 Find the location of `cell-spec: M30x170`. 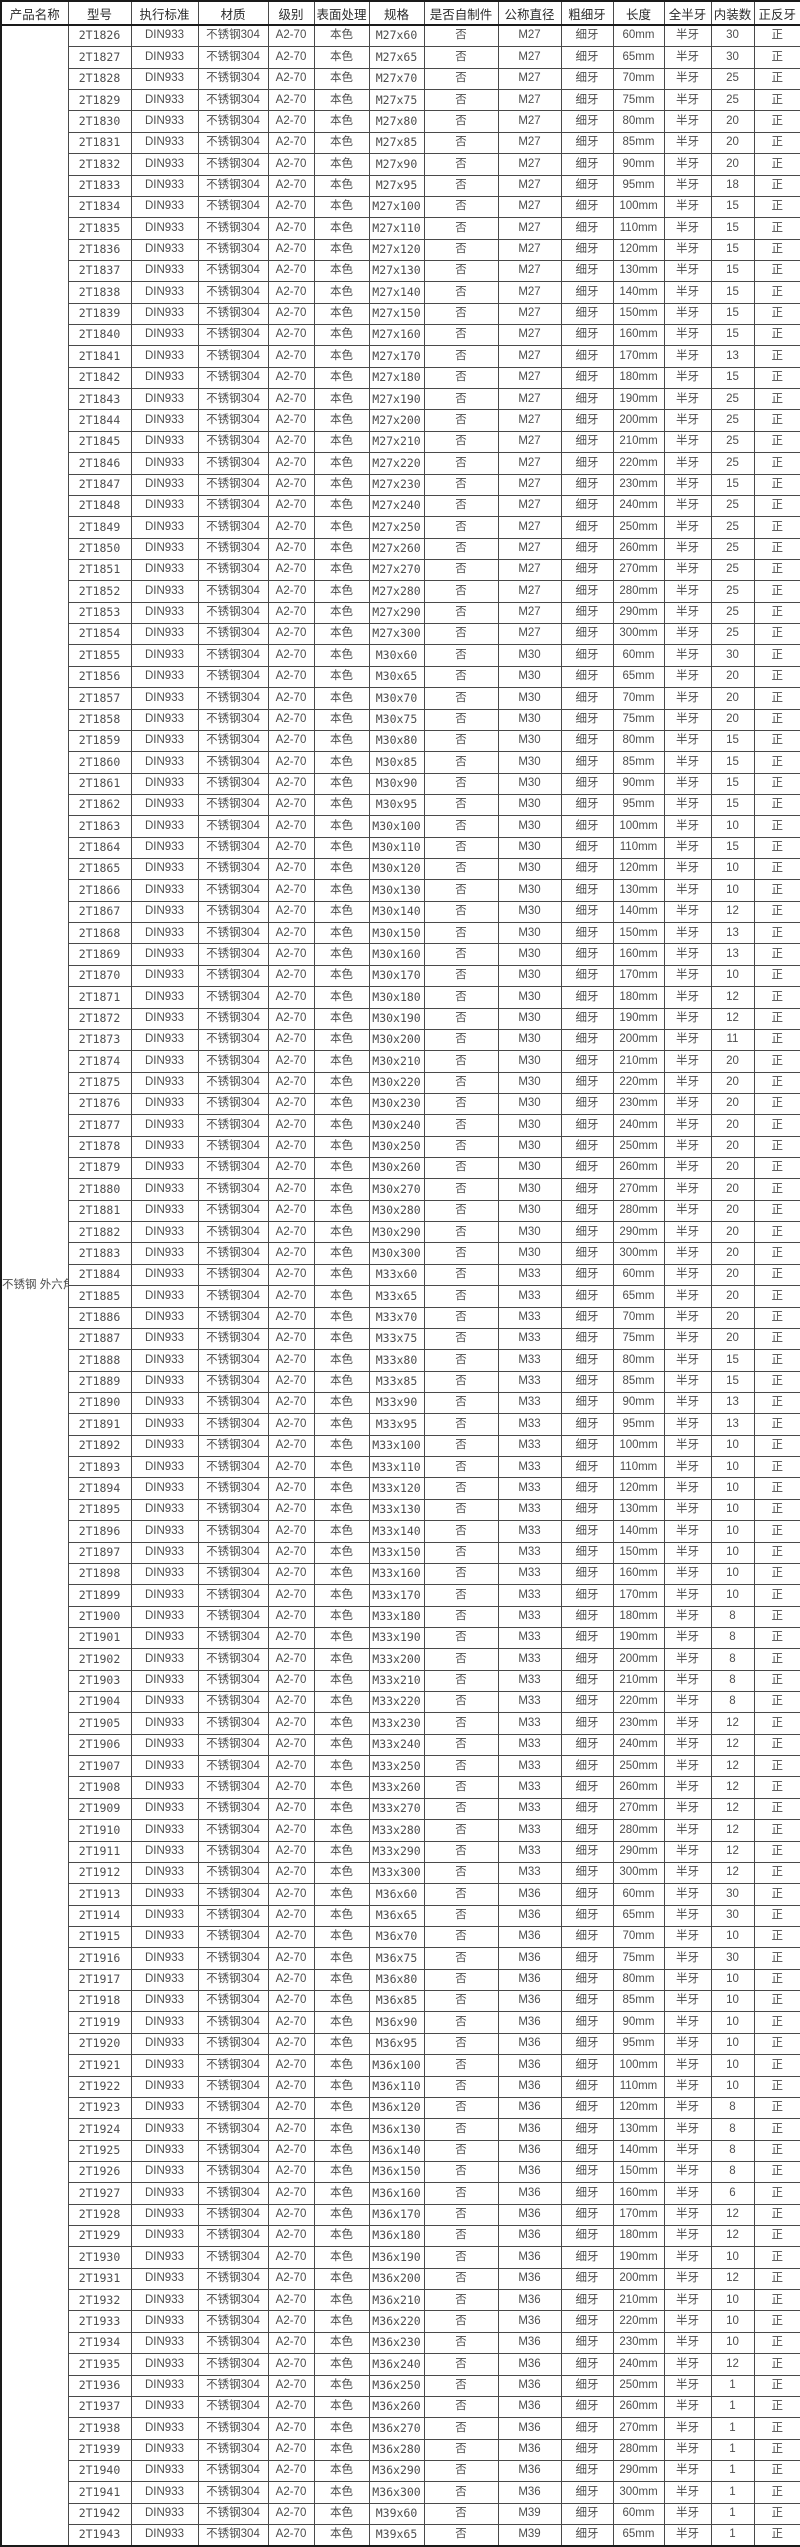

cell-spec: M30x170 is located at coordinates (396, 976).